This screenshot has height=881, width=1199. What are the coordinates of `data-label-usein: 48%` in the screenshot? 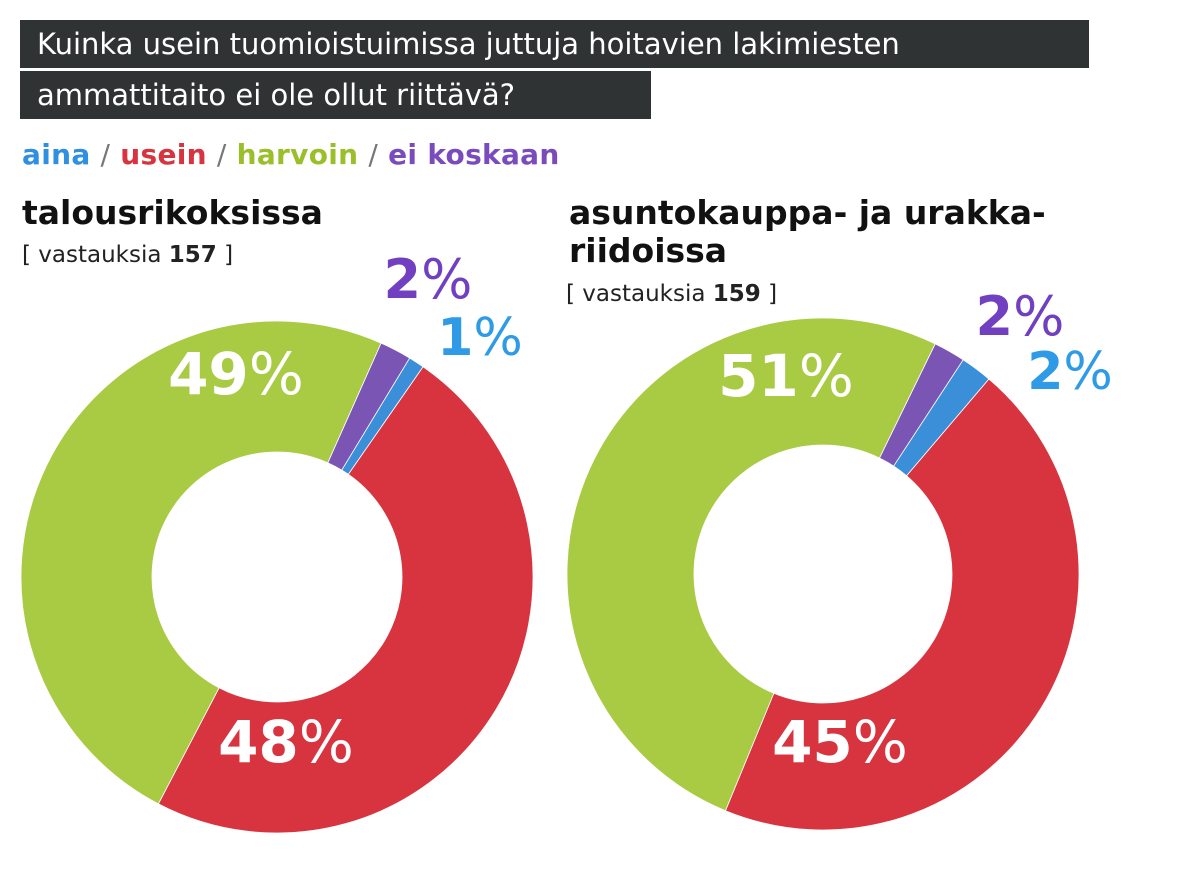 It's located at (286, 742).